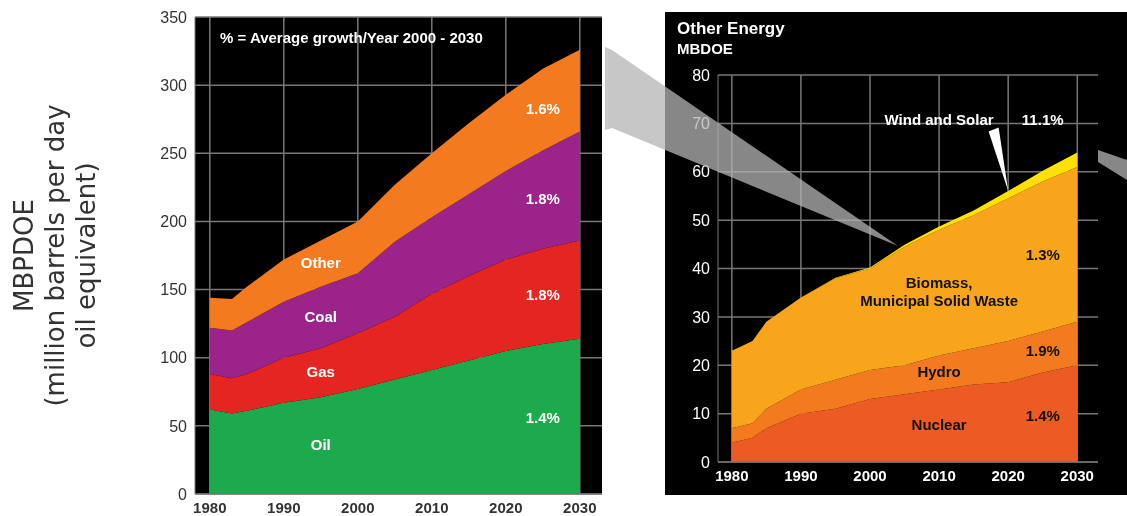 This screenshot has height=516, width=1127. Describe the element at coordinates (939, 371) in the screenshot. I see `series-label: Hydro` at that location.